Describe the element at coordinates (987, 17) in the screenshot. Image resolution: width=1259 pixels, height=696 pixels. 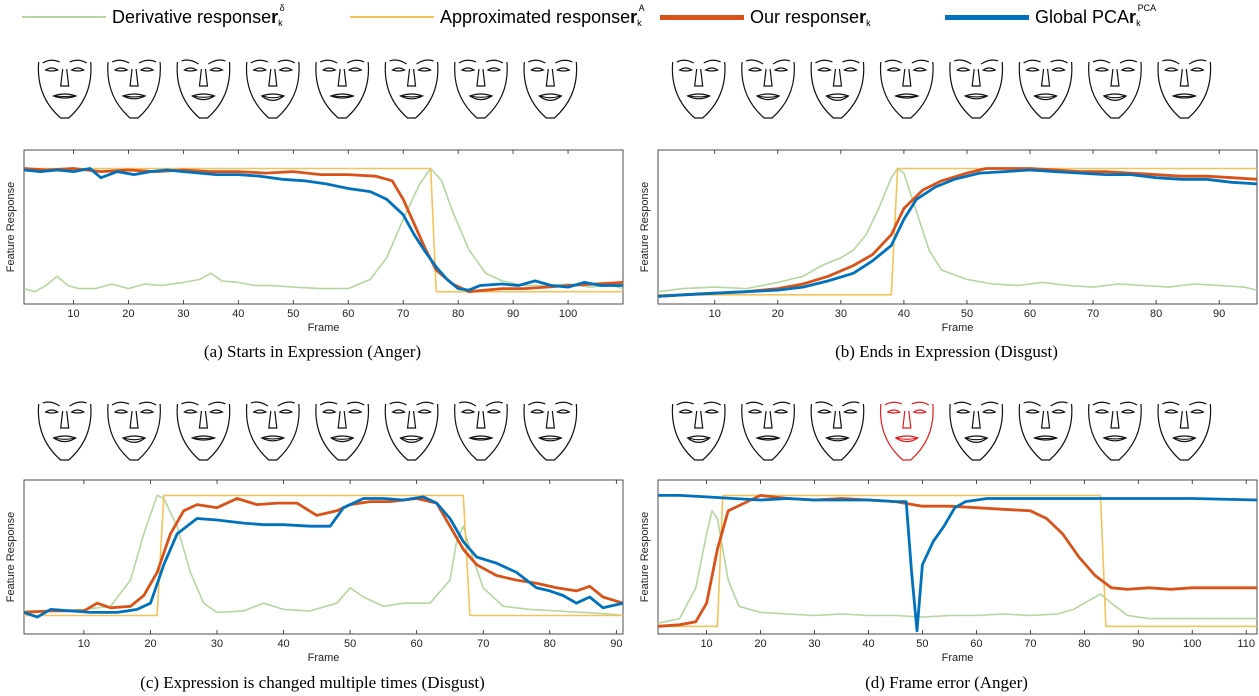
I see `legend-swatch-pca` at that location.